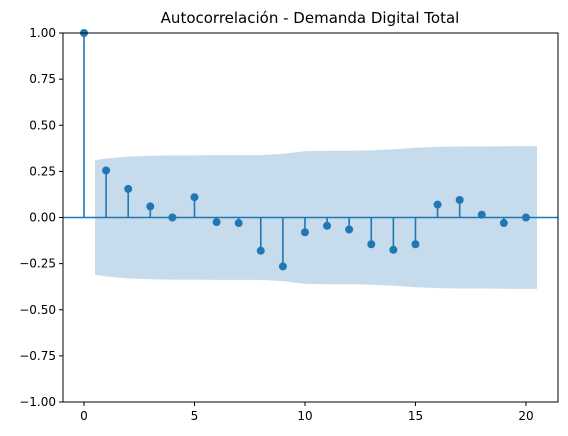 This screenshot has height=436, width=568. I want to click on y-tick-label: 0.50, so click(42, 125).